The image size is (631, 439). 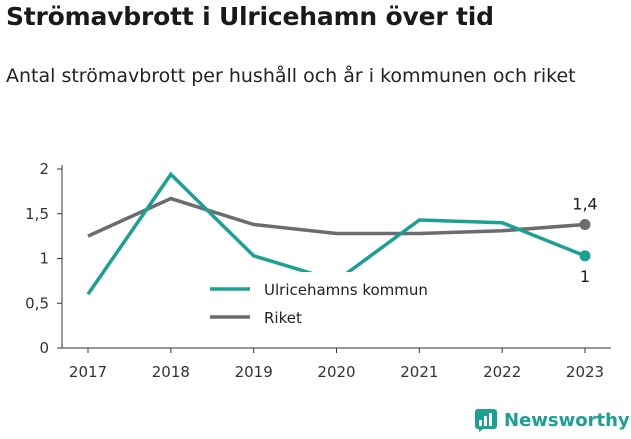 I want to click on y-tick-label: 2, so click(x=44, y=169).